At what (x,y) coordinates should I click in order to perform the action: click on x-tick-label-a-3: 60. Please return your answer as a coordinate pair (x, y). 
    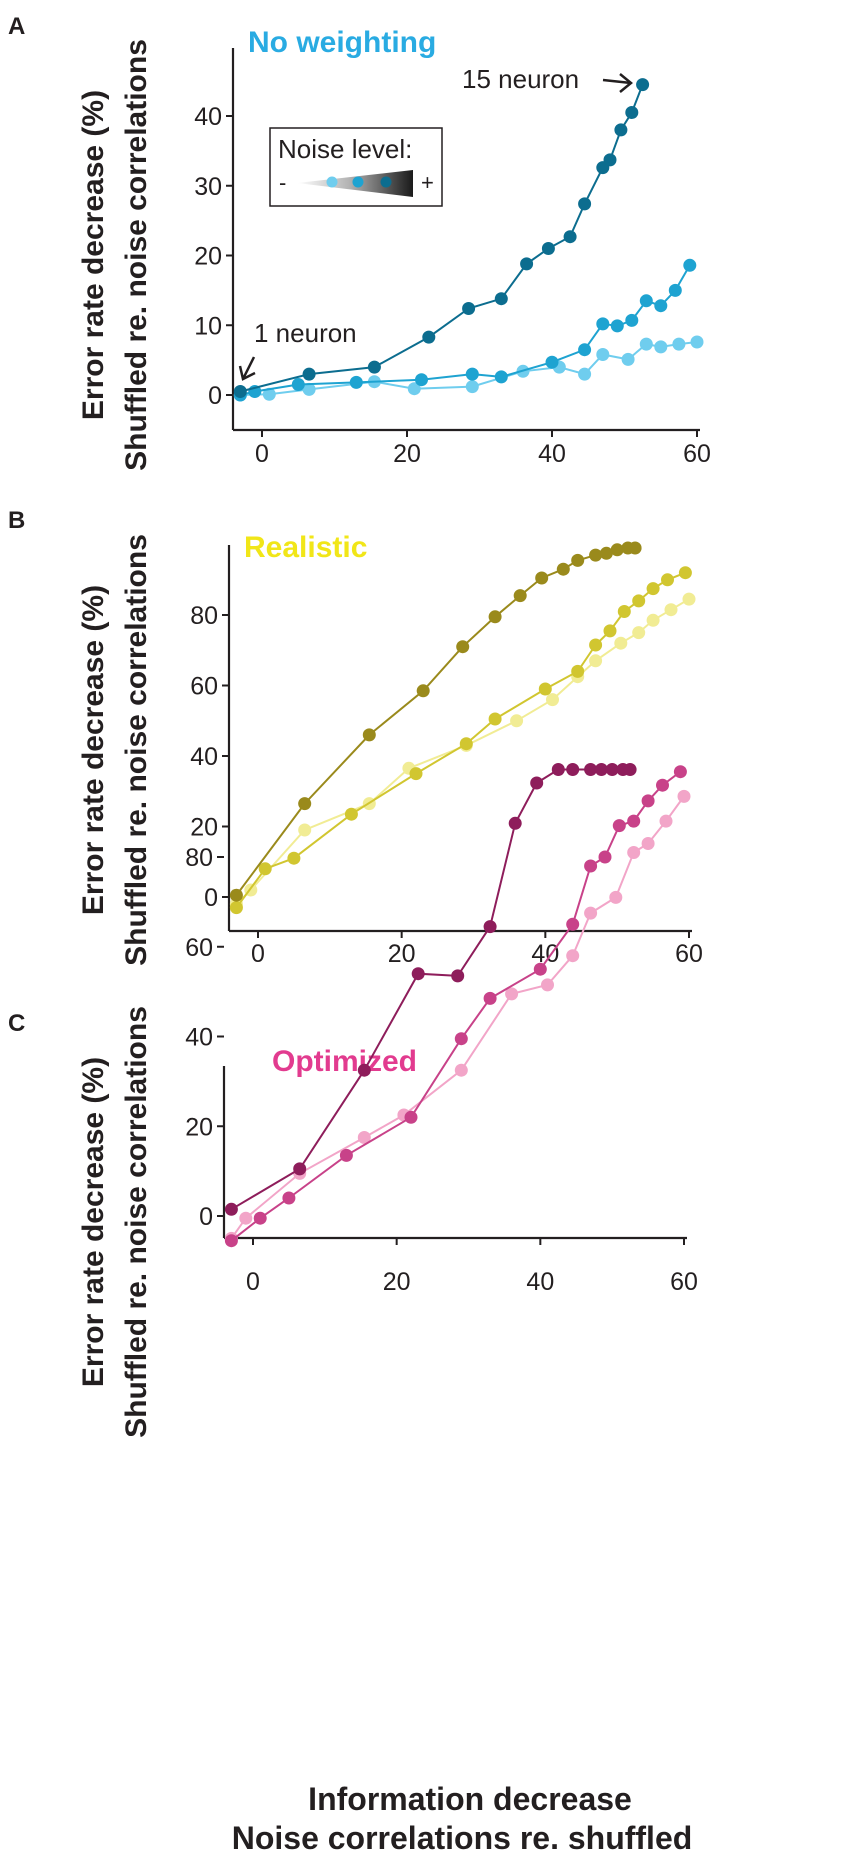
    Looking at the image, I should click on (697, 454).